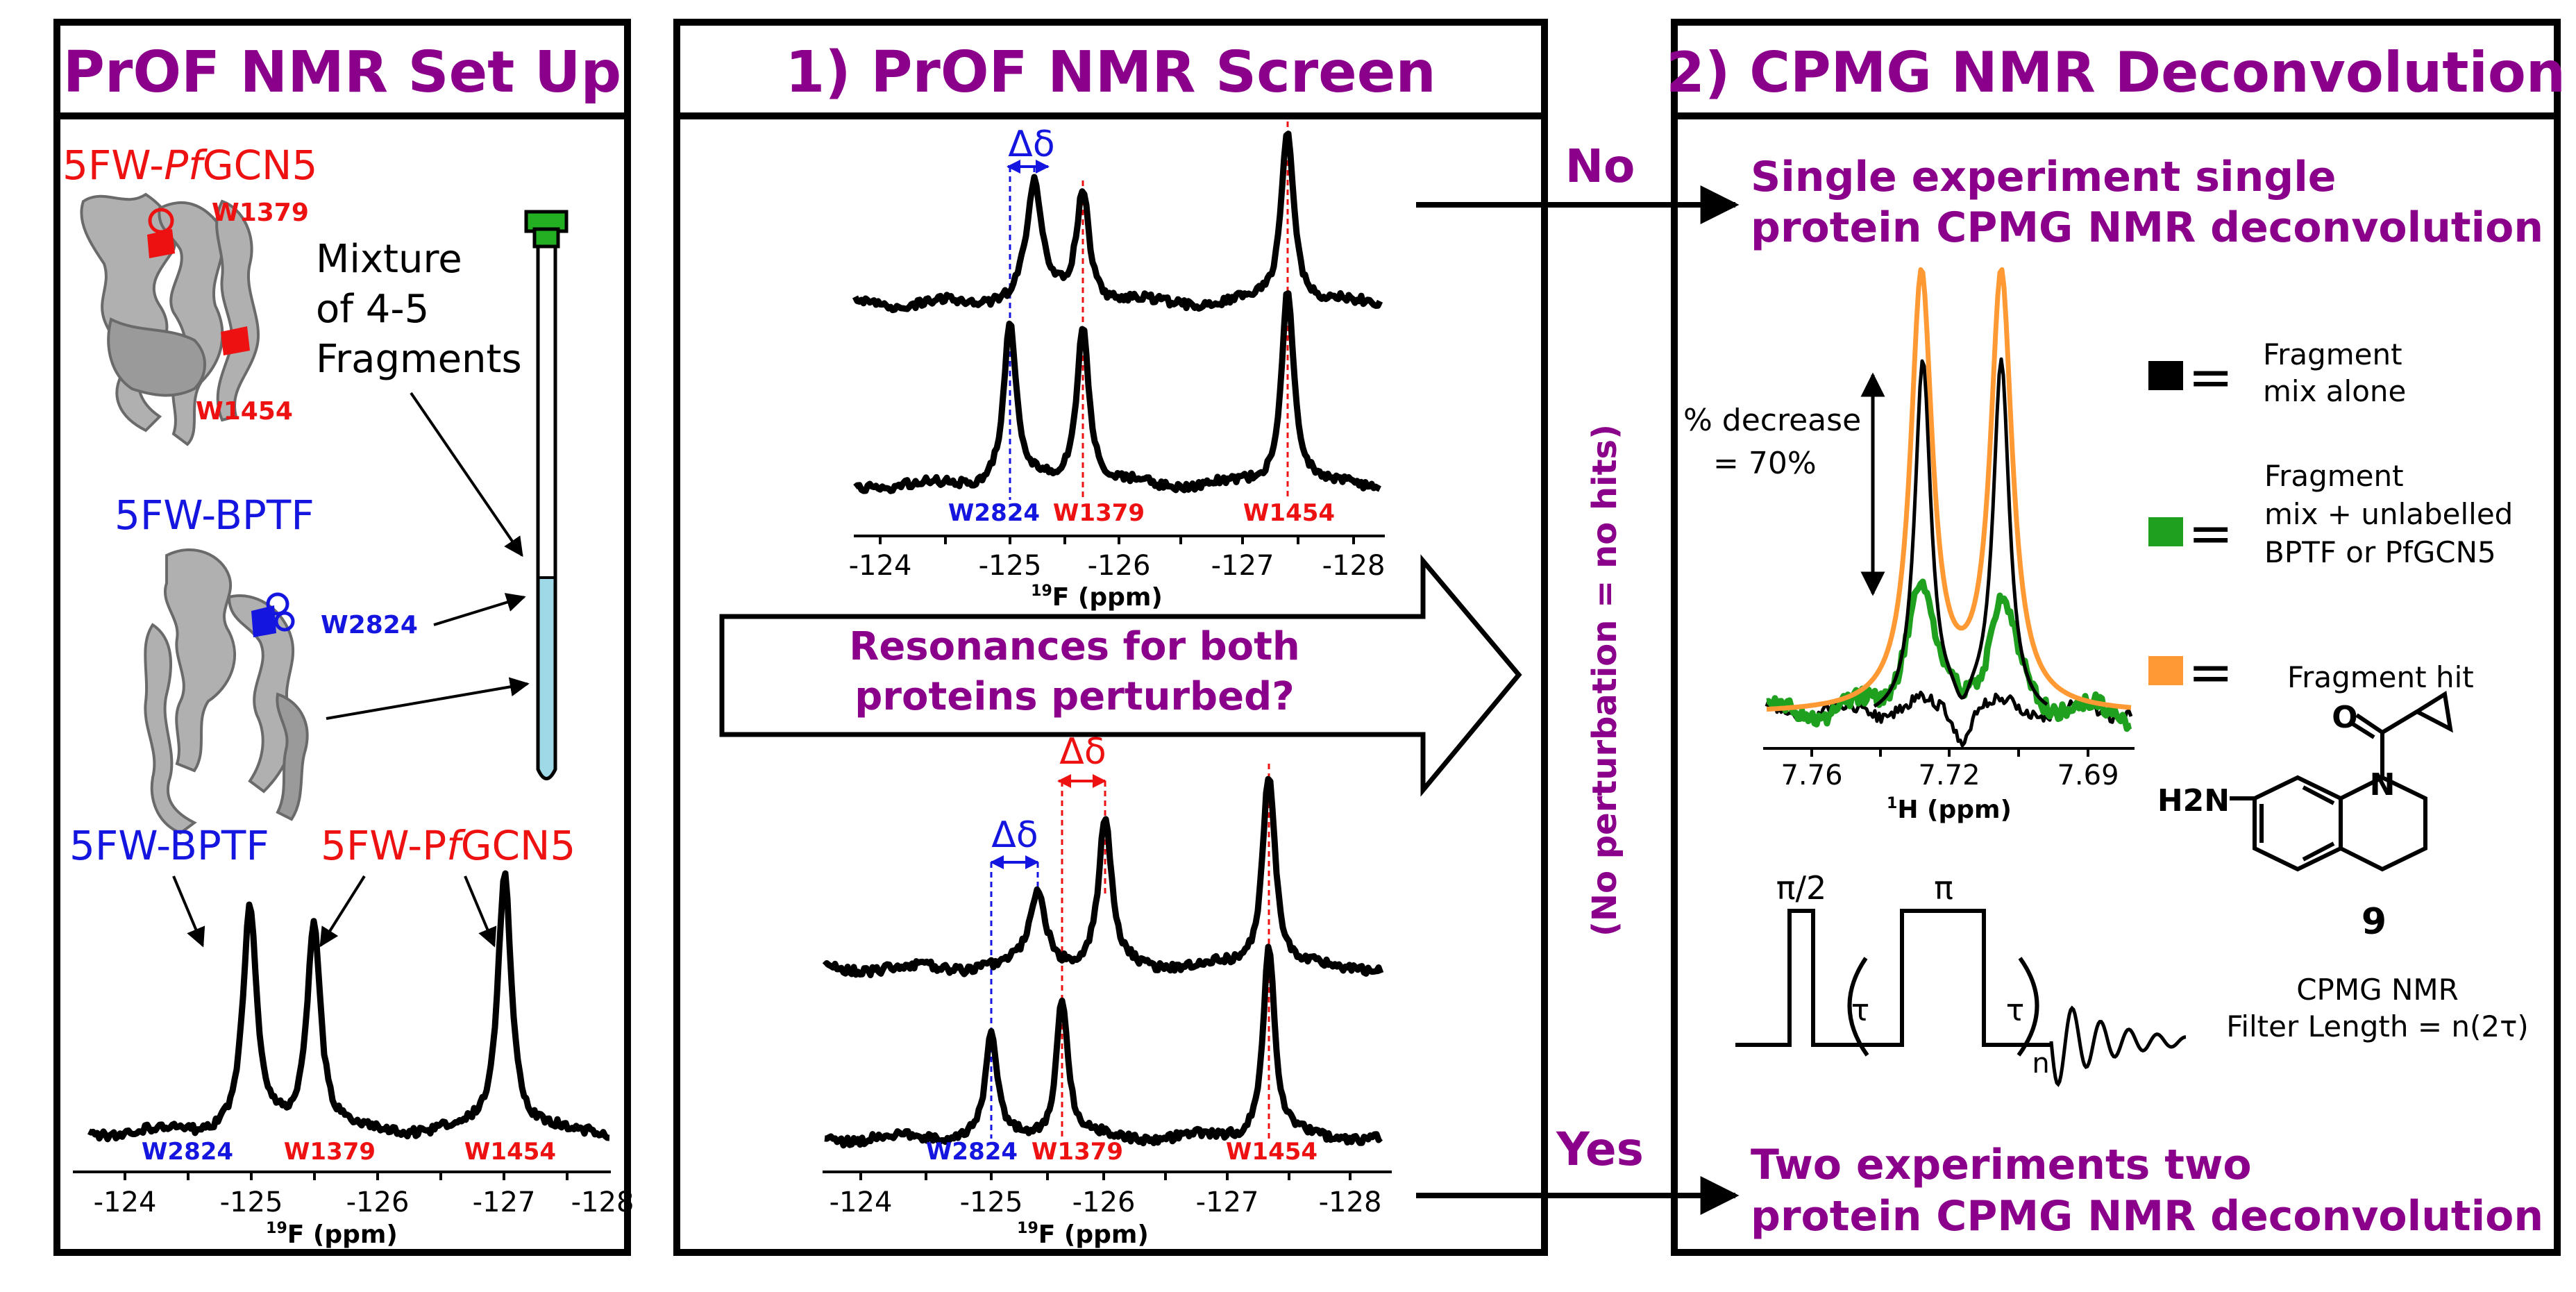 The image size is (2576, 1292). I want to click on decision-area: No Yes (No perturbation = no hits), so click(1578, 677).